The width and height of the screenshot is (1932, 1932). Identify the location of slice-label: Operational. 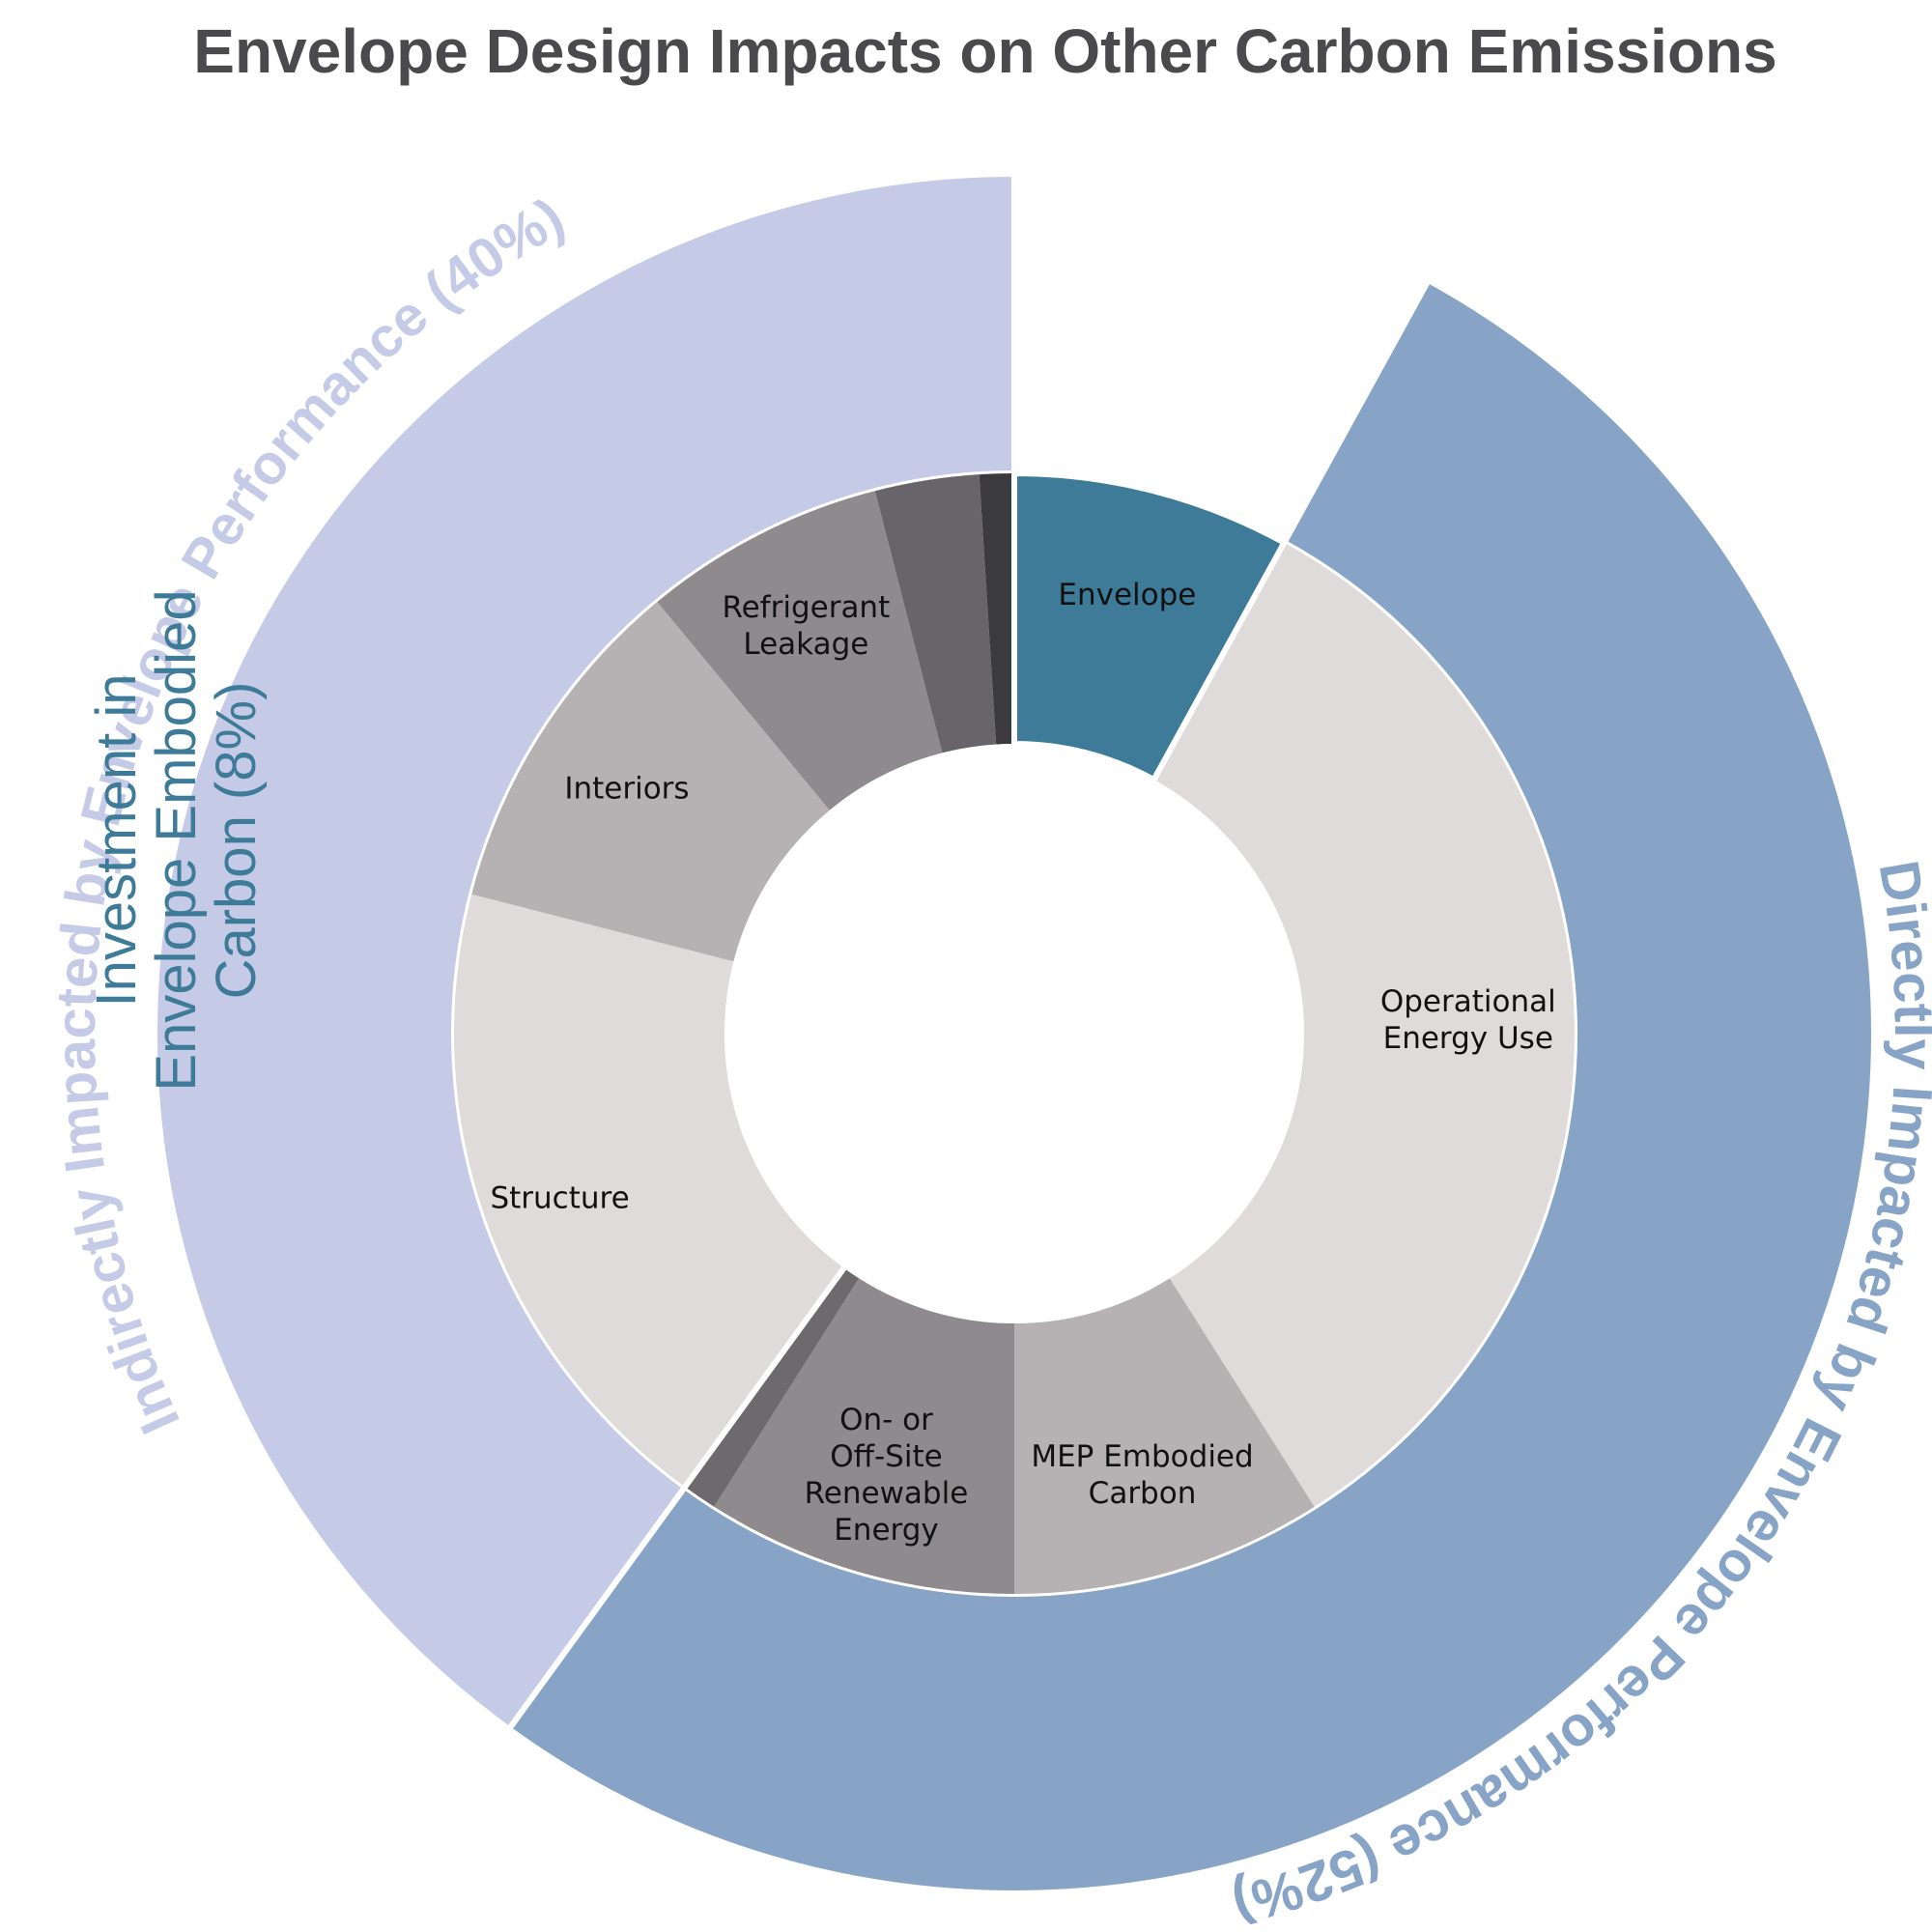
(1468, 1002).